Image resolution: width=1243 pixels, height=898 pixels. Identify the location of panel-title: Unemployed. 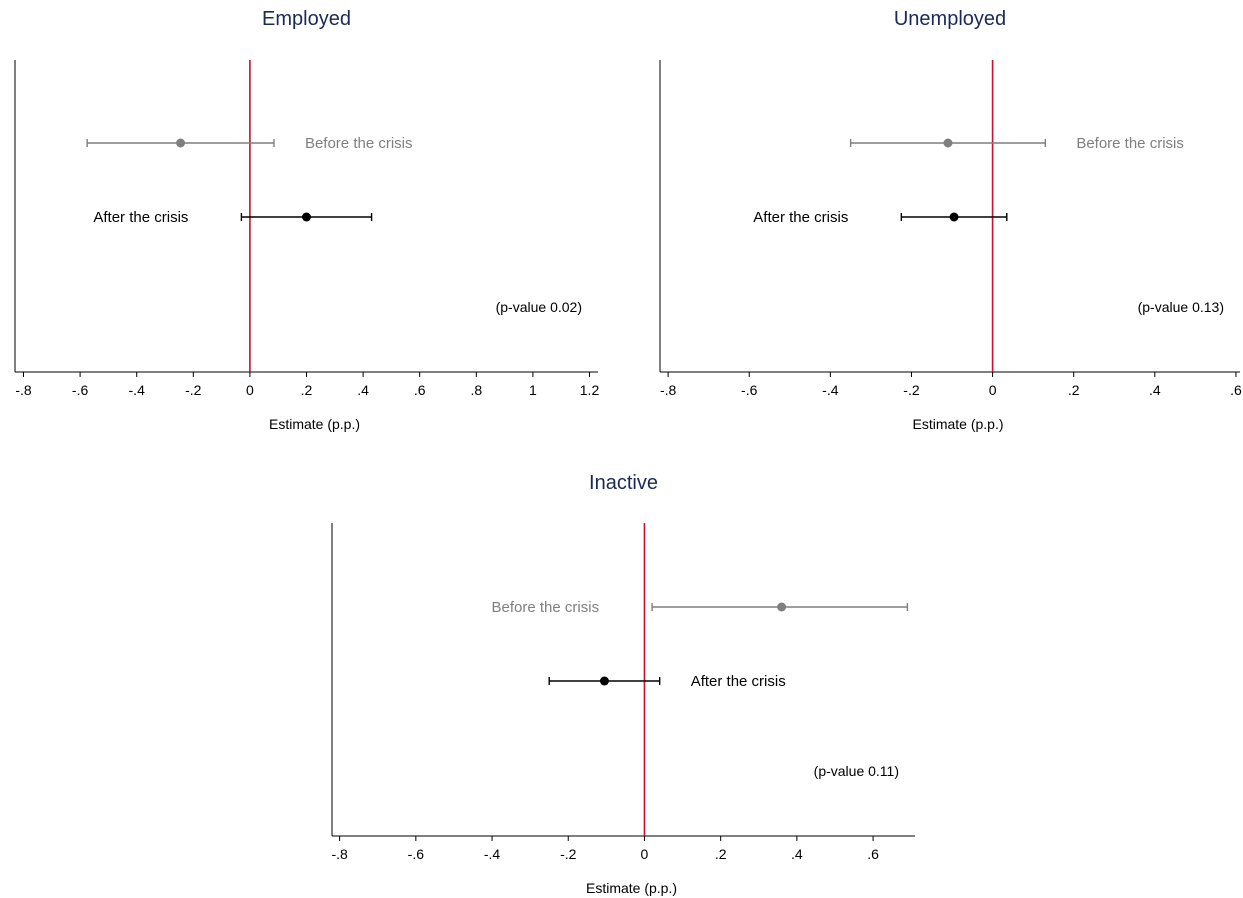
(950, 19).